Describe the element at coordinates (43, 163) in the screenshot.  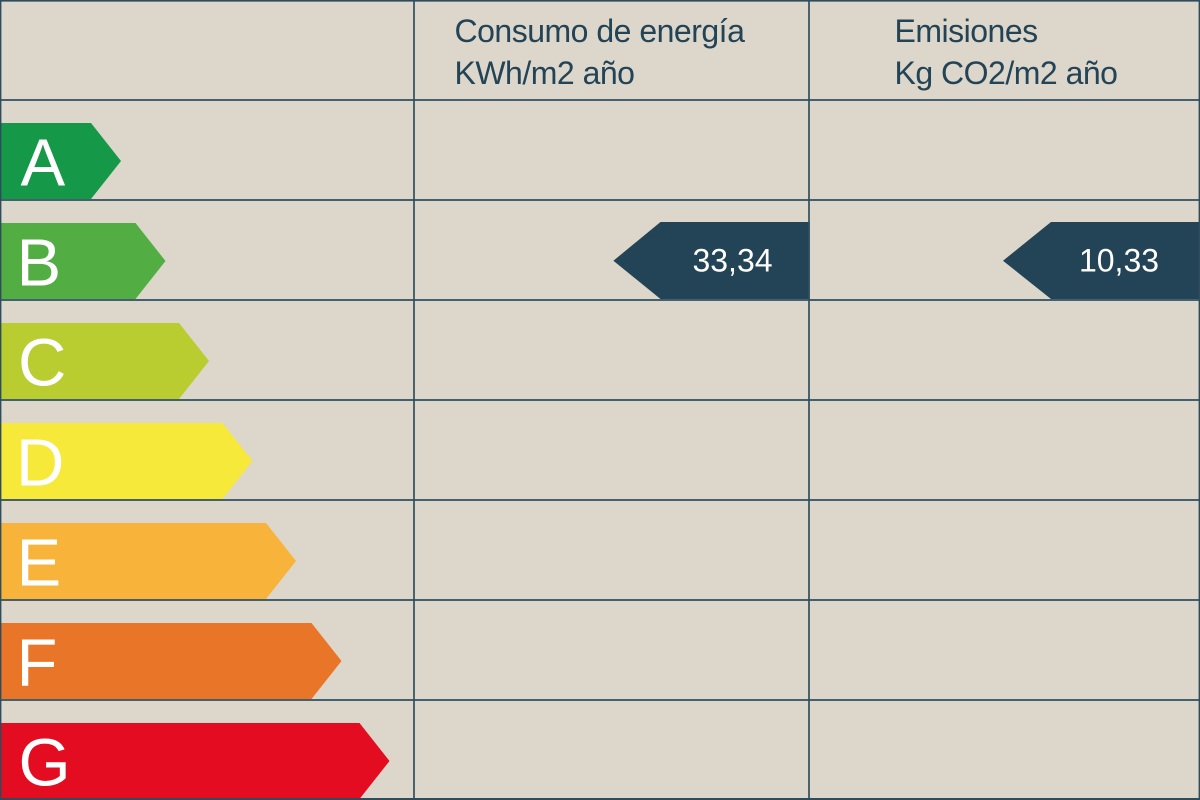
I see `svg-text: A` at that location.